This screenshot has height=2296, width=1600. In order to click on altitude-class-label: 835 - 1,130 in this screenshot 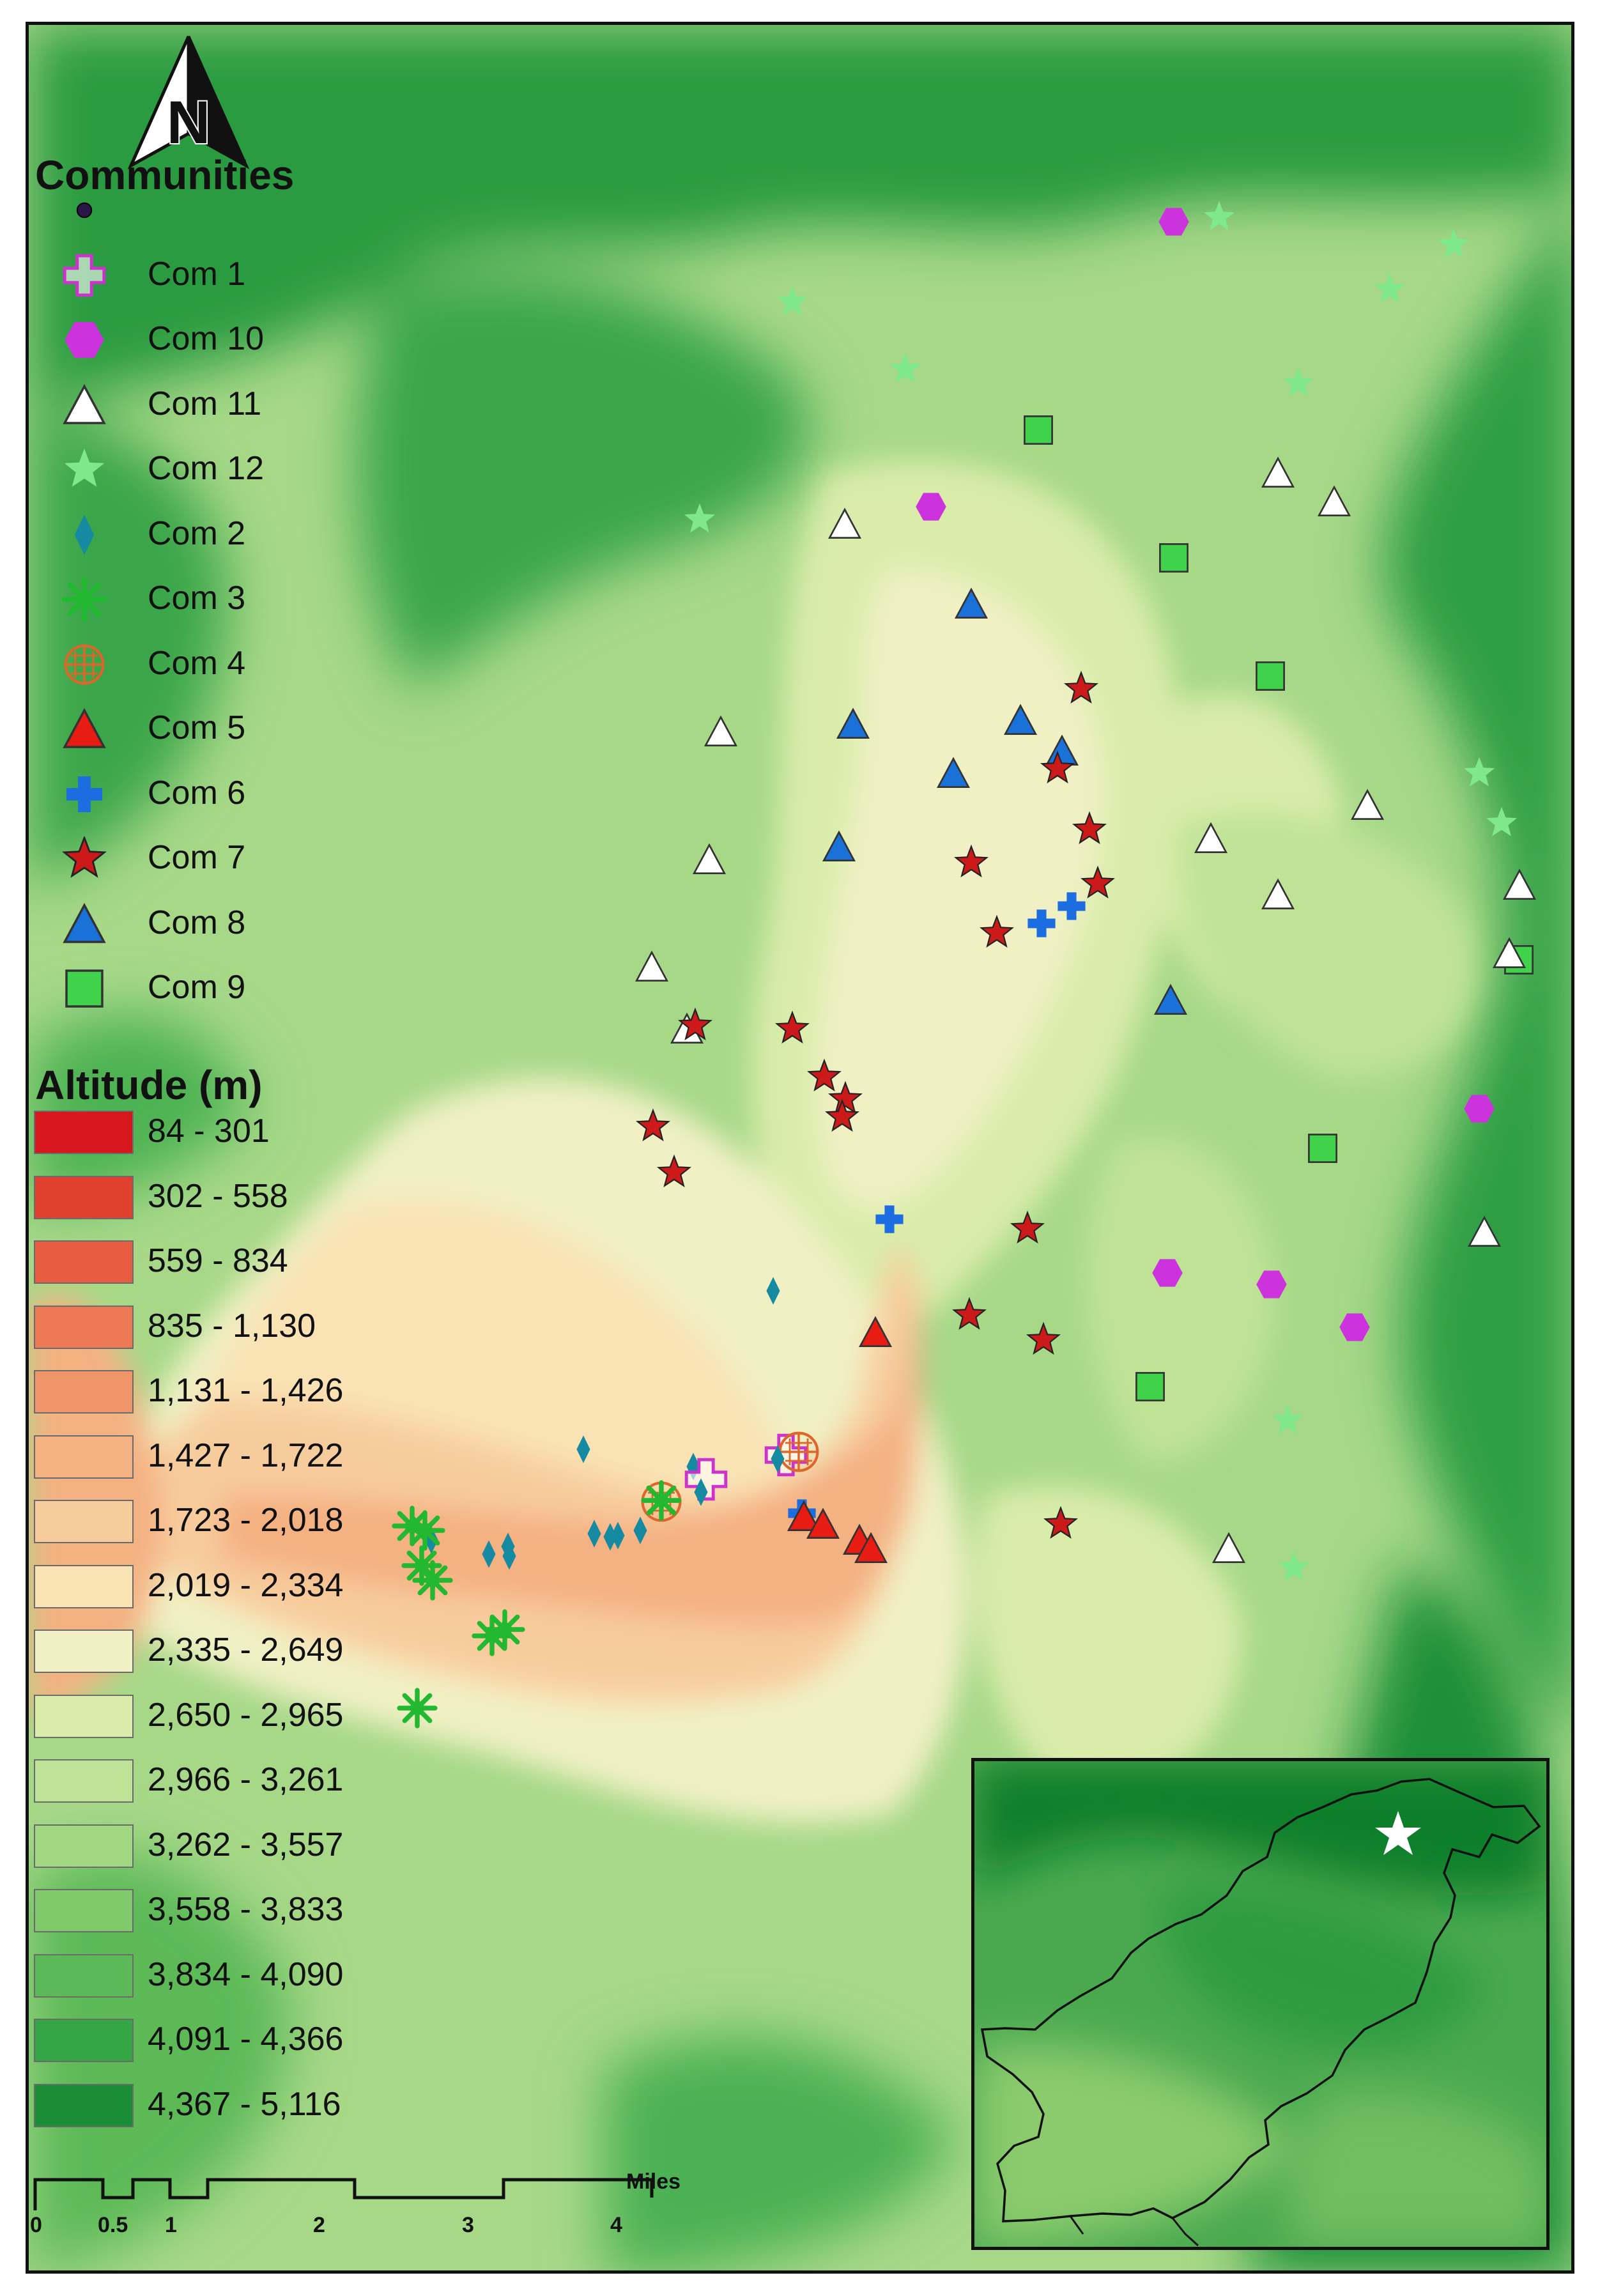, I will do `click(232, 1325)`.